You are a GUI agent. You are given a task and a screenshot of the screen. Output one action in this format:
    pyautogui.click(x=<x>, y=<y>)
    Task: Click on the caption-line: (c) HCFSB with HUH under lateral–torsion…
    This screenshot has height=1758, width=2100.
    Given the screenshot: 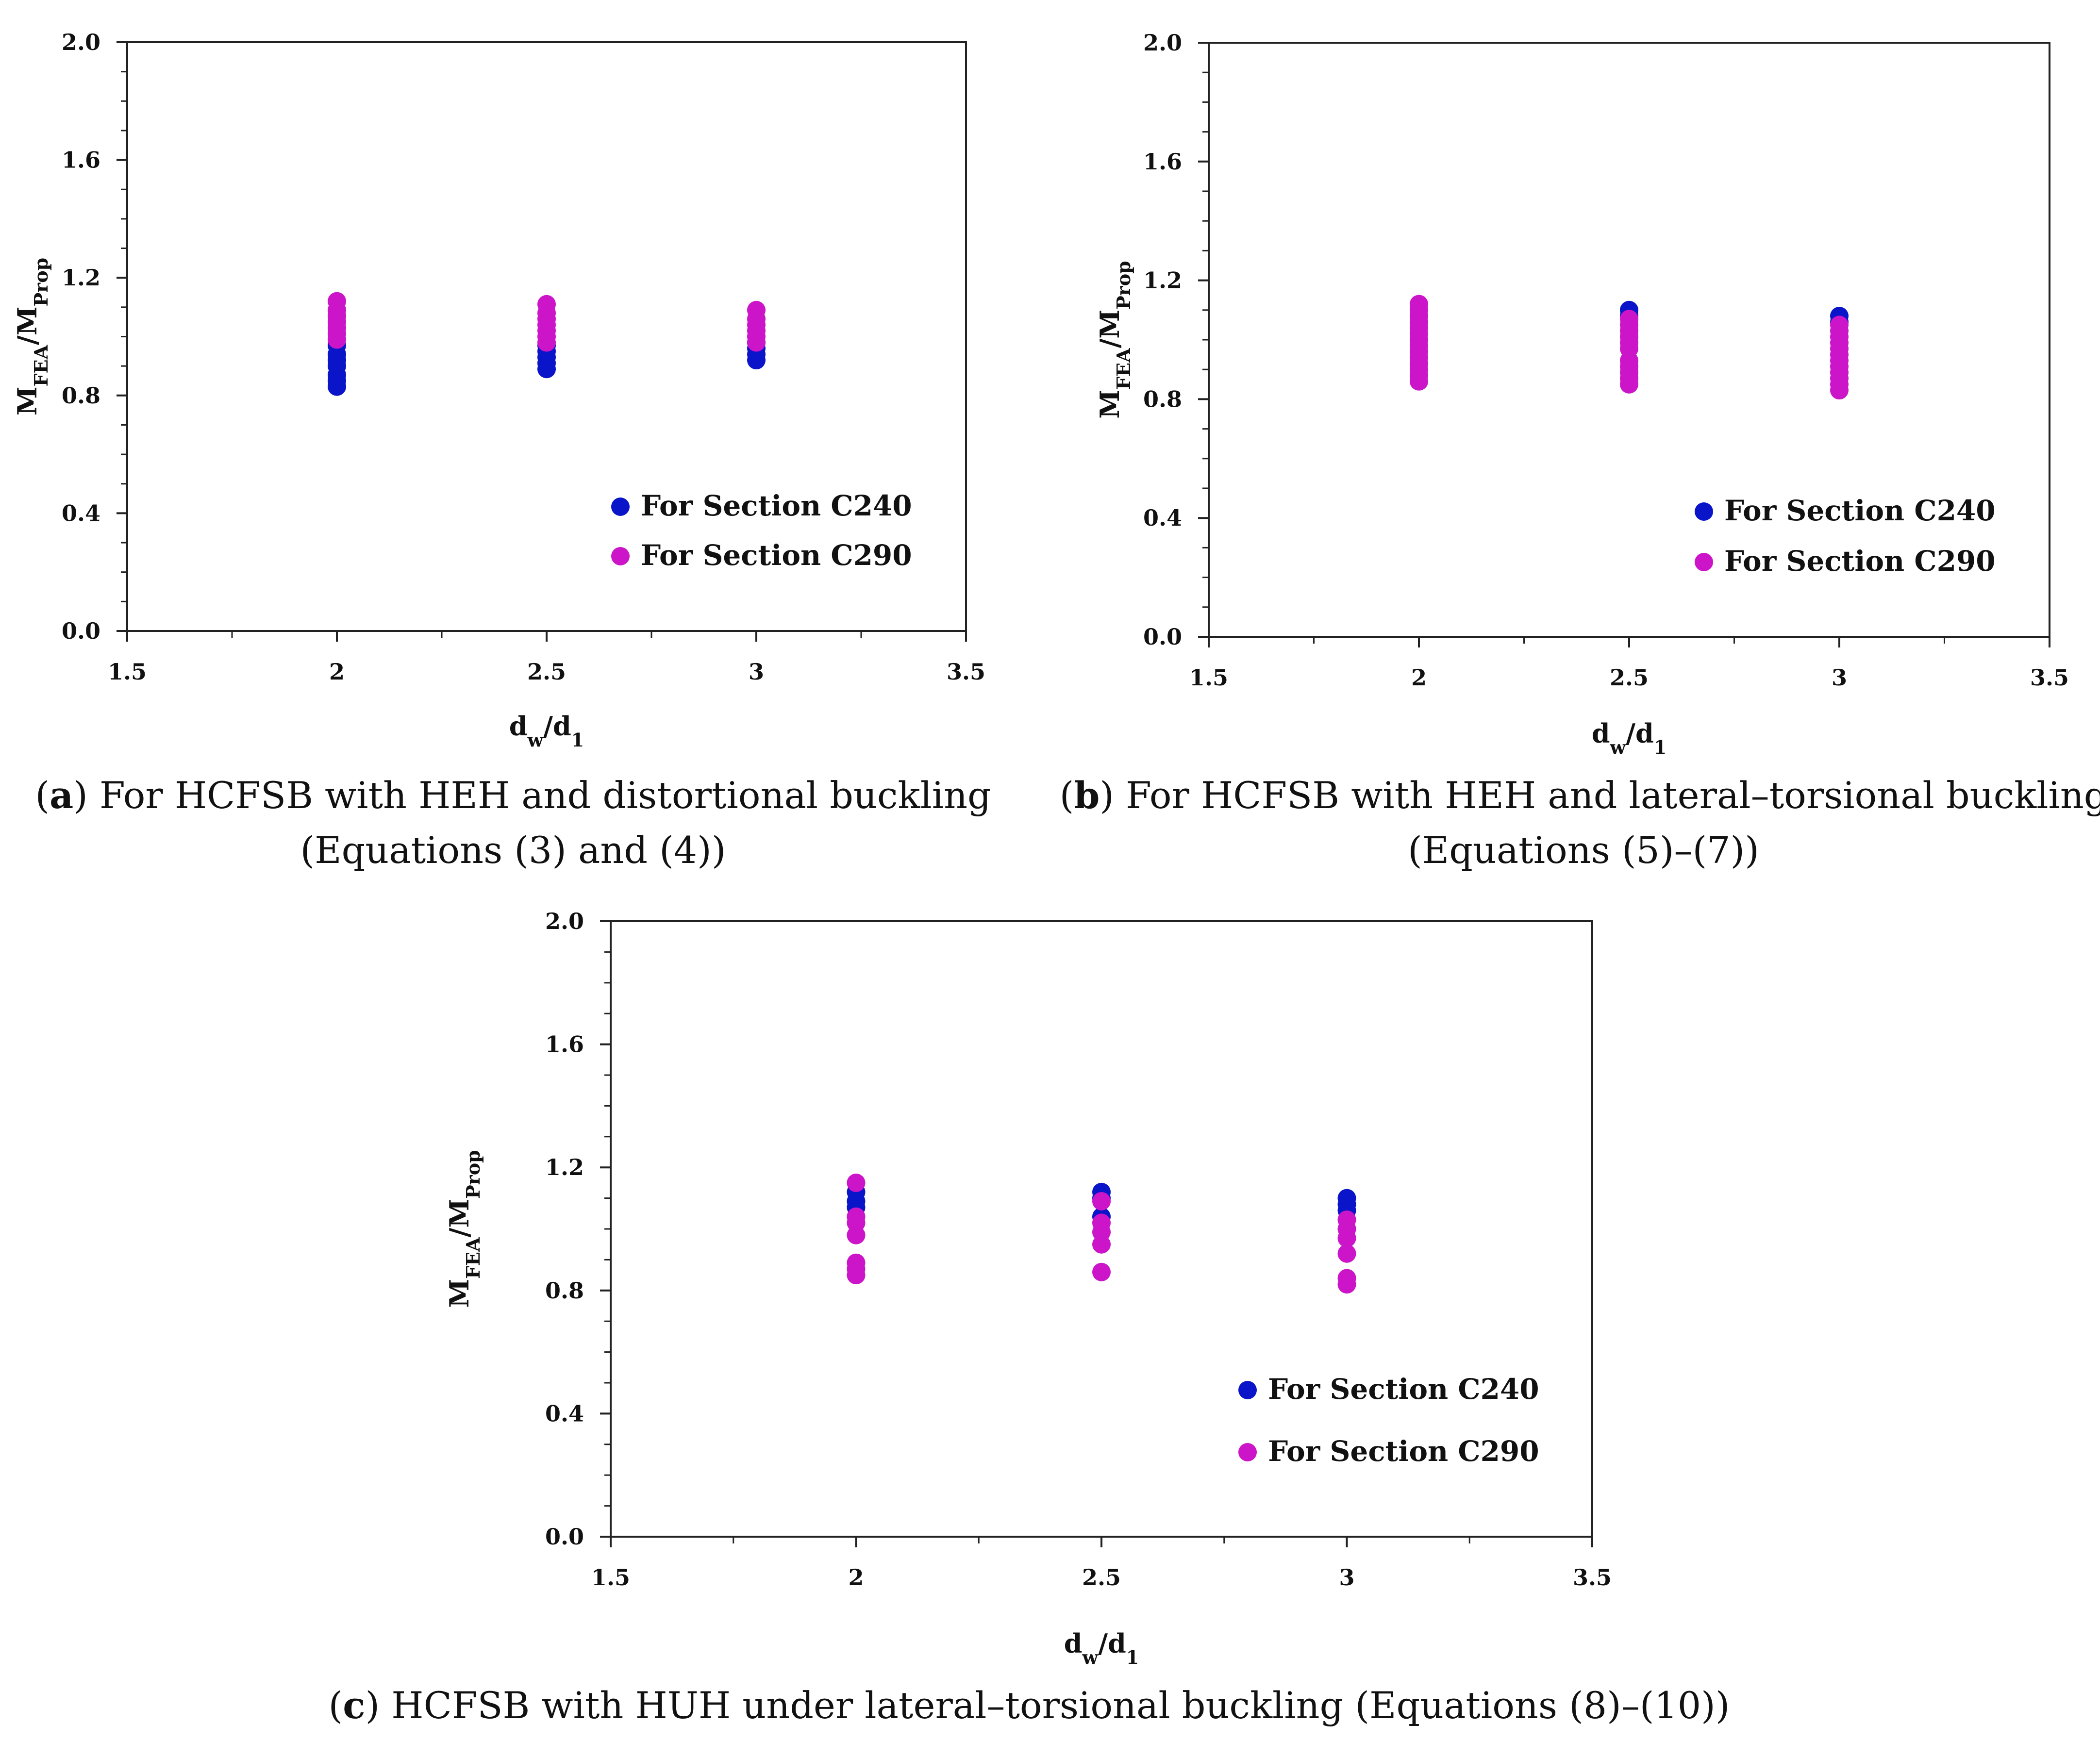 What is the action you would take?
    pyautogui.click(x=1029, y=1705)
    